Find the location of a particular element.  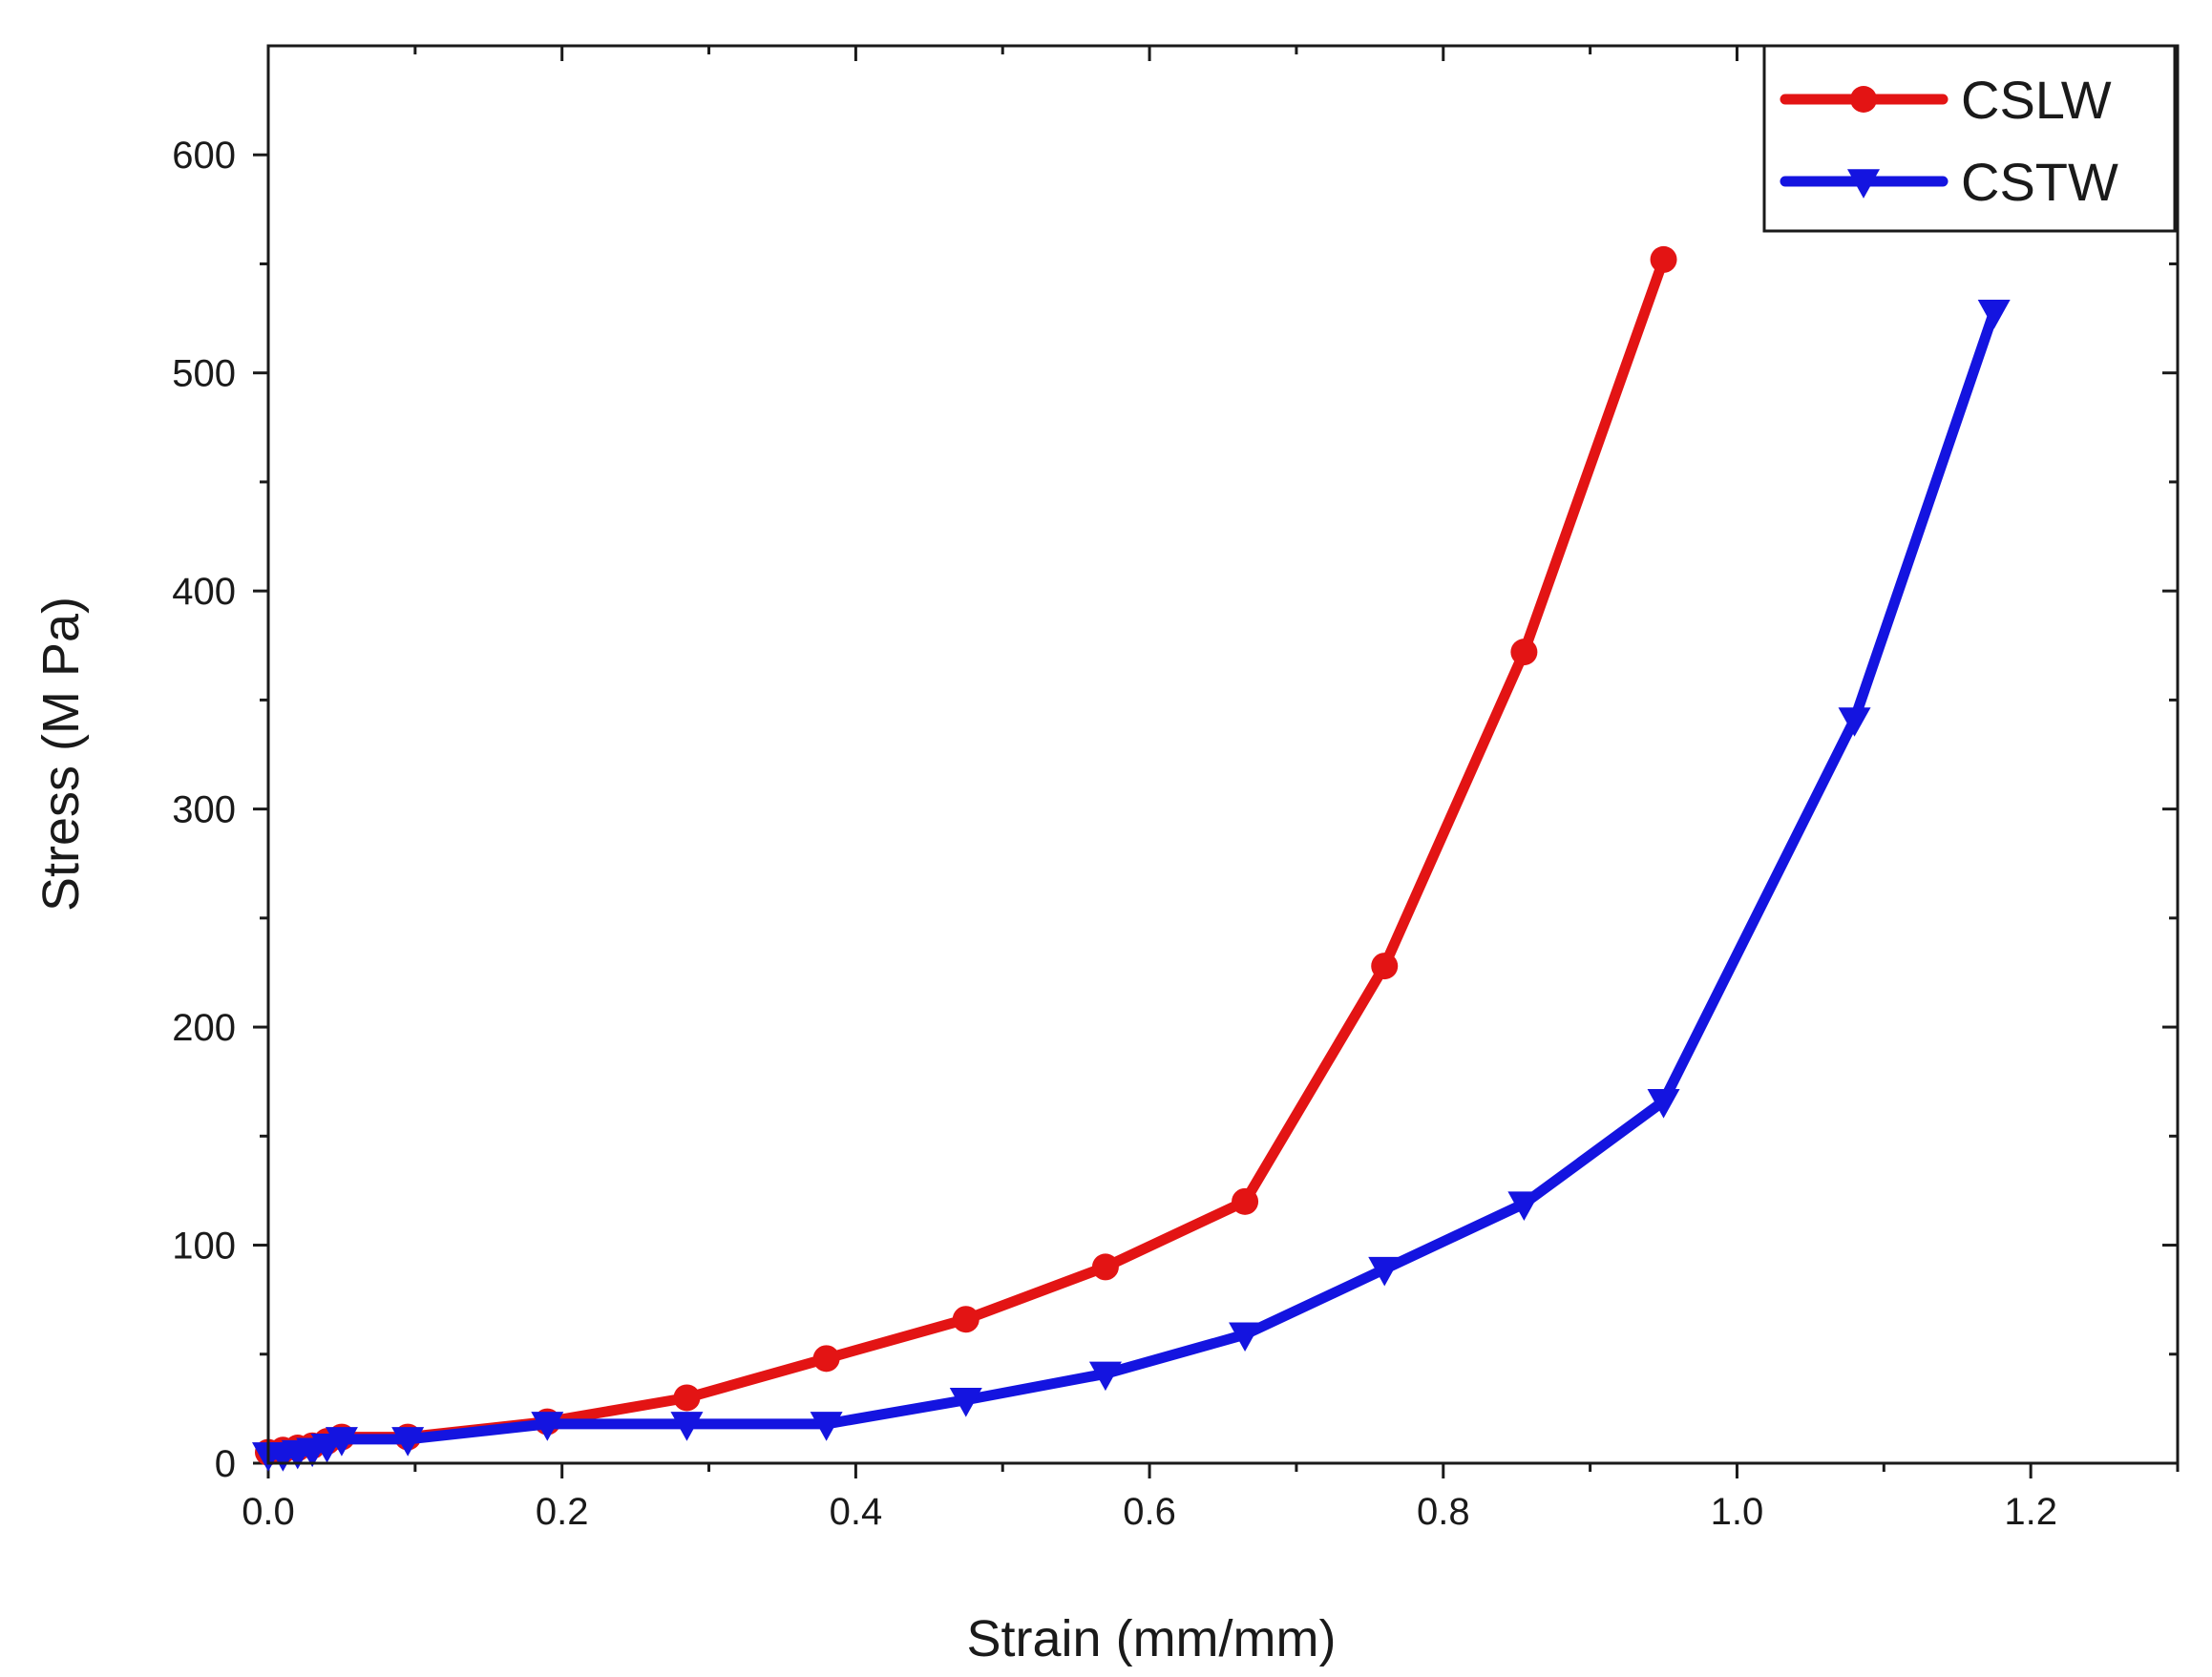

y-tick-label: 0 is located at coordinates (225, 1464).